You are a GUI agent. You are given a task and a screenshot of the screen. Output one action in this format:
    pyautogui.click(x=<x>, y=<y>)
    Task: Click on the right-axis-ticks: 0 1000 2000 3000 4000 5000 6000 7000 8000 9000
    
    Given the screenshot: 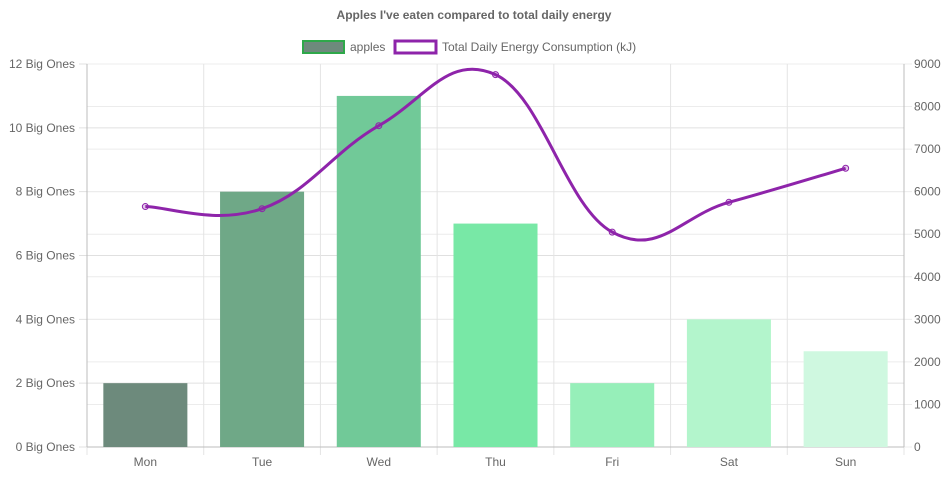 What is the action you would take?
    pyautogui.click(x=927, y=255)
    